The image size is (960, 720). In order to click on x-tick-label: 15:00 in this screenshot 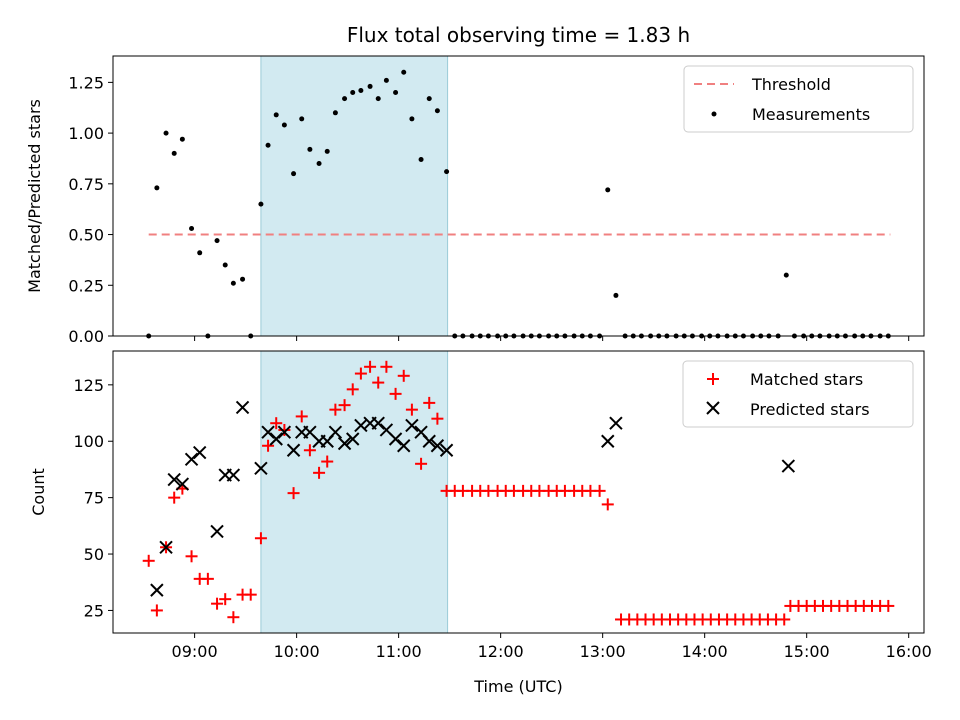, I will do `click(807, 651)`.